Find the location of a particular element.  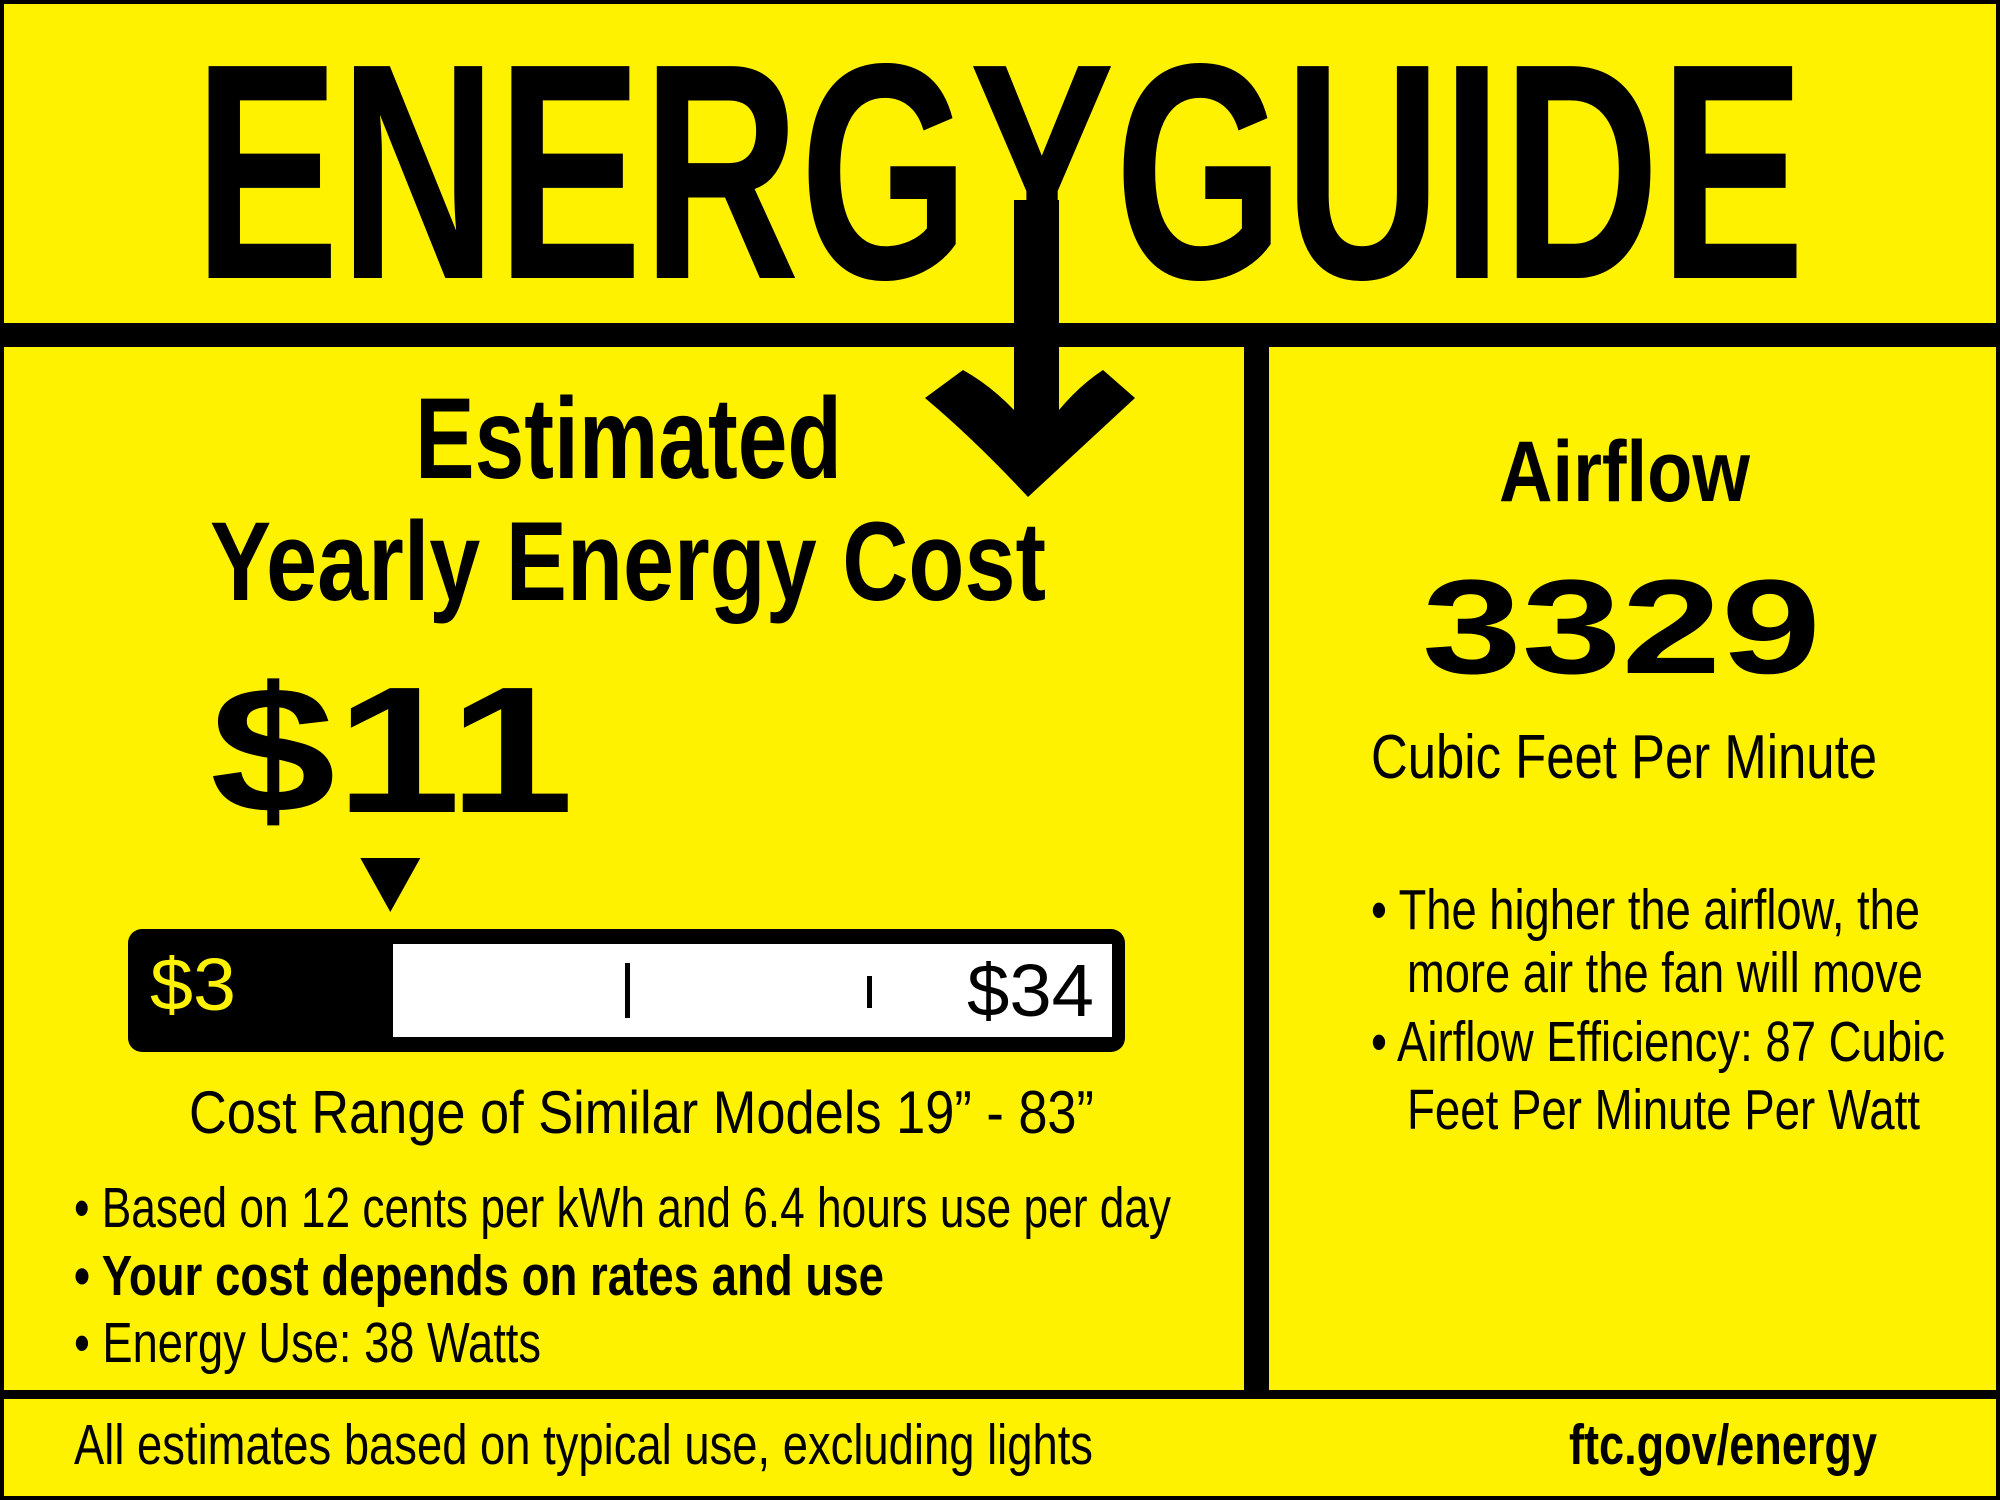

range-tick-major is located at coordinates (627, 990).